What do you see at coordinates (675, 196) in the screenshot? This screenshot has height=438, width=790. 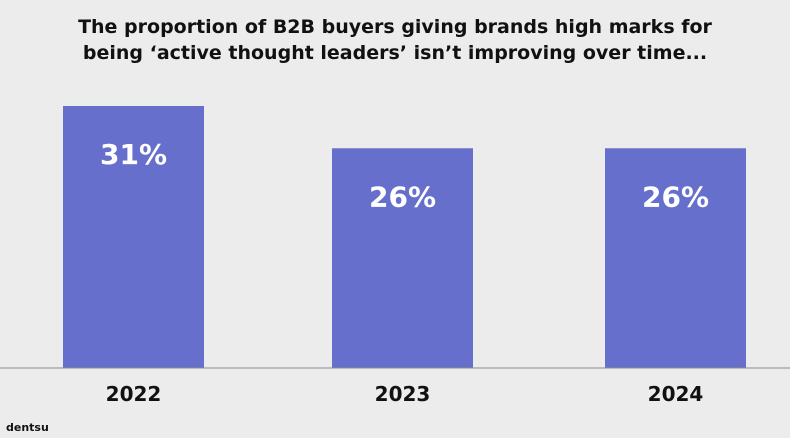 I see `data-label-2024: 26%` at bounding box center [675, 196].